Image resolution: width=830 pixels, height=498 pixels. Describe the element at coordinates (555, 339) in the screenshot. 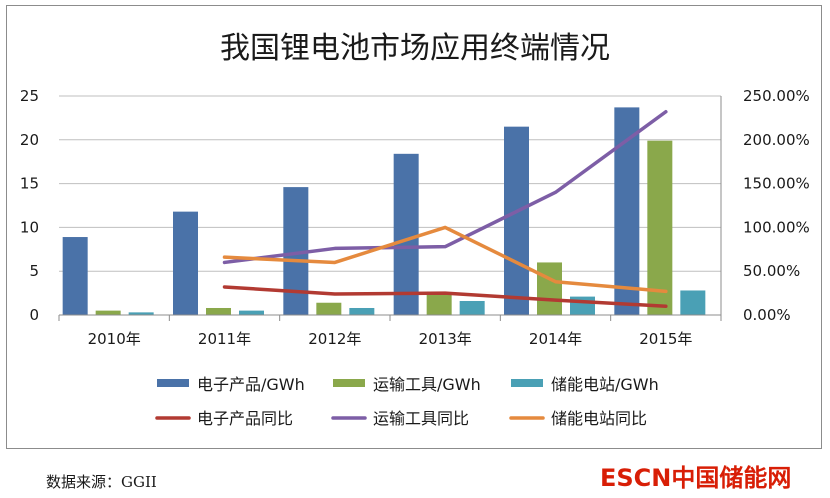

I see `x-tick-label: 2014年` at that location.